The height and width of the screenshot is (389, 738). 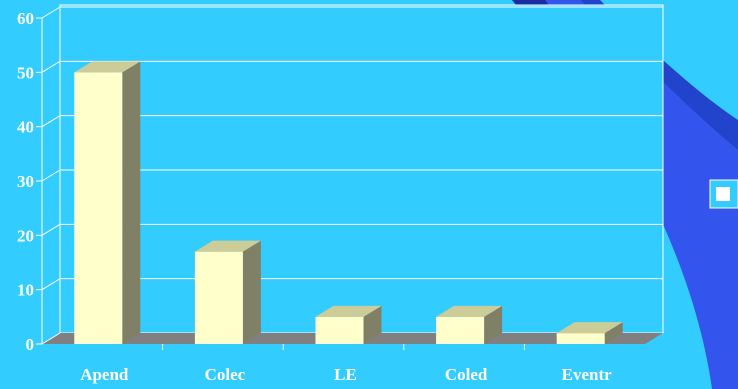 I want to click on legend-swatch, so click(x=723, y=194).